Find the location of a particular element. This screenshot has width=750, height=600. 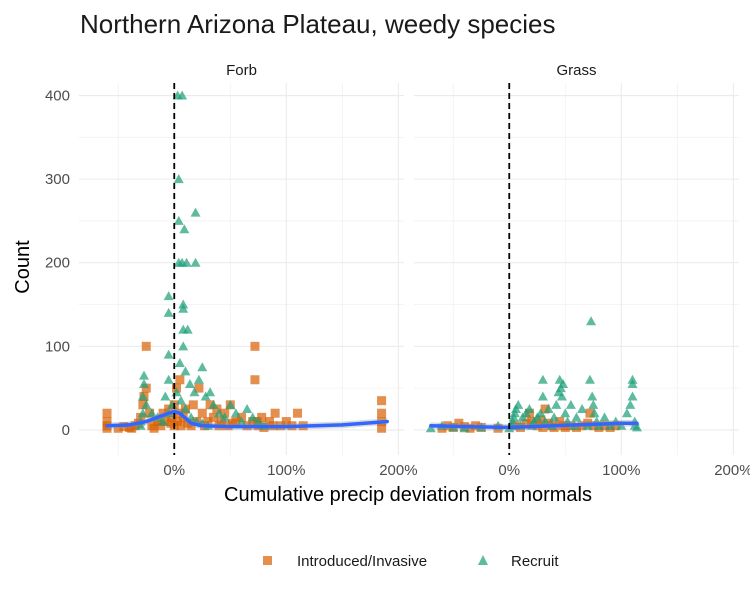

y-tick-label: 0 is located at coordinates (66, 430).